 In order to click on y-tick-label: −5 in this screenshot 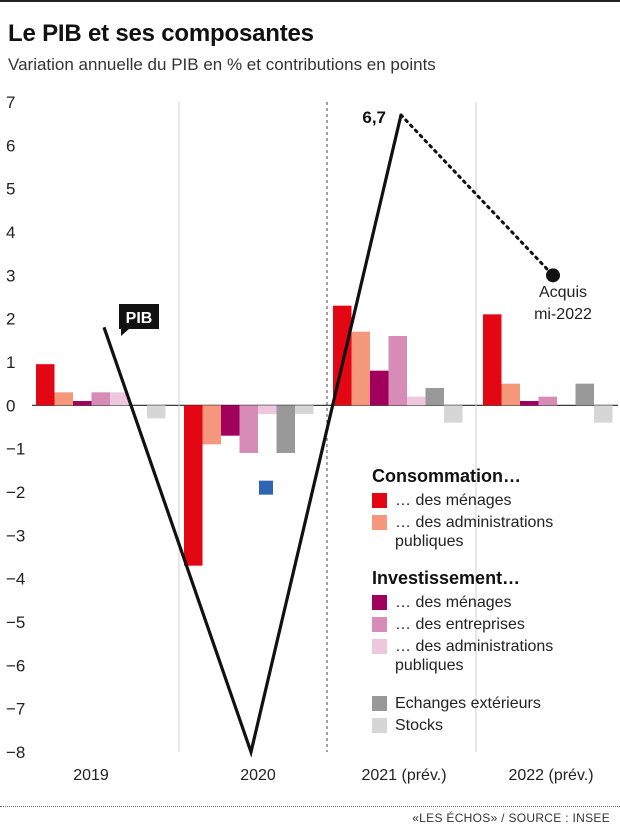, I will do `click(15, 622)`.